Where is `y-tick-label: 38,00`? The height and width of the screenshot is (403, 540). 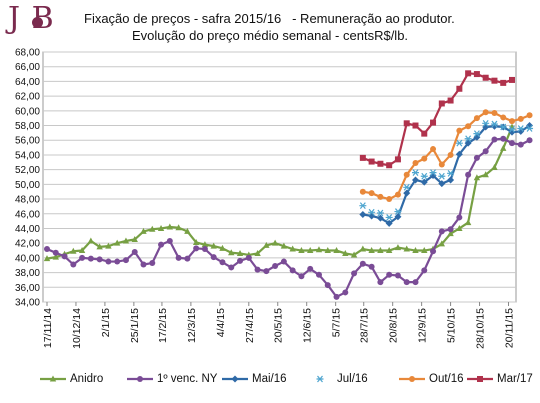
y-tick-label: 38,00 is located at coordinates (27, 273).